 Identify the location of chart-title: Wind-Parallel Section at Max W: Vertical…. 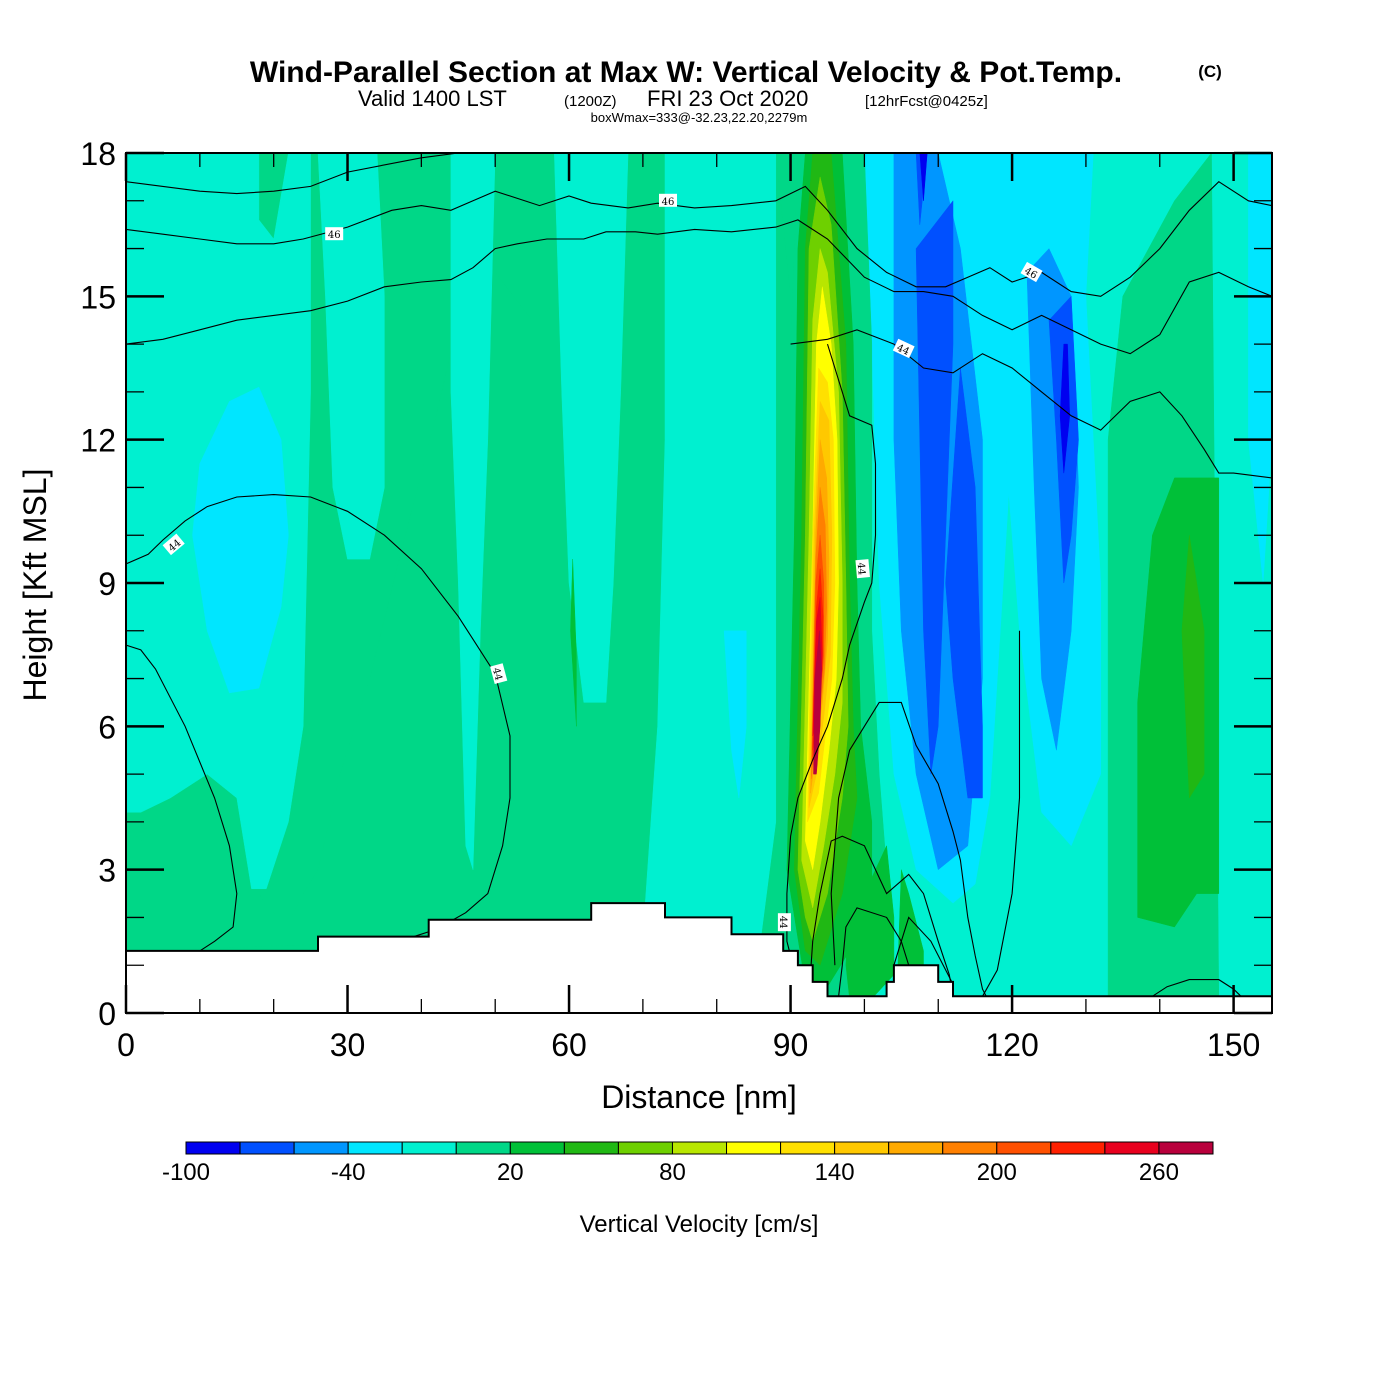
(686, 72).